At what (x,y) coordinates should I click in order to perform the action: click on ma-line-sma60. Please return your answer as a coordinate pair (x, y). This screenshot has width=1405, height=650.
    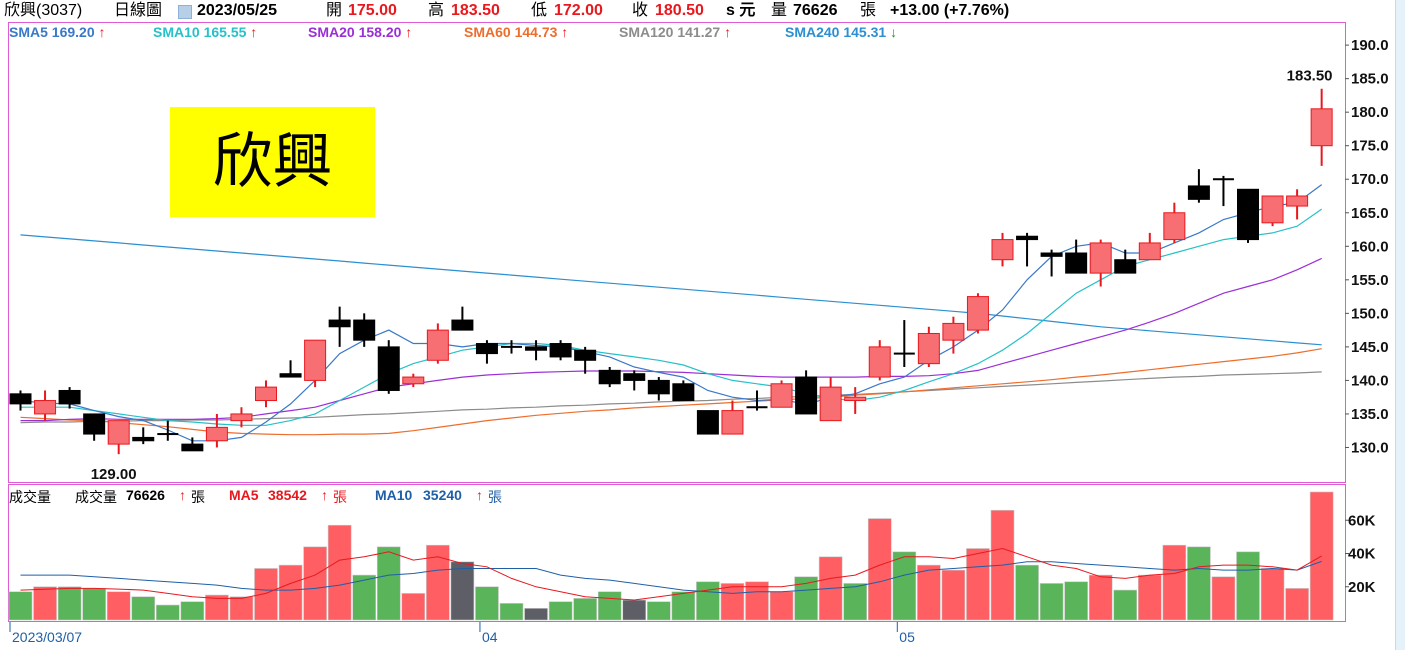
    Looking at the image, I should click on (671, 392).